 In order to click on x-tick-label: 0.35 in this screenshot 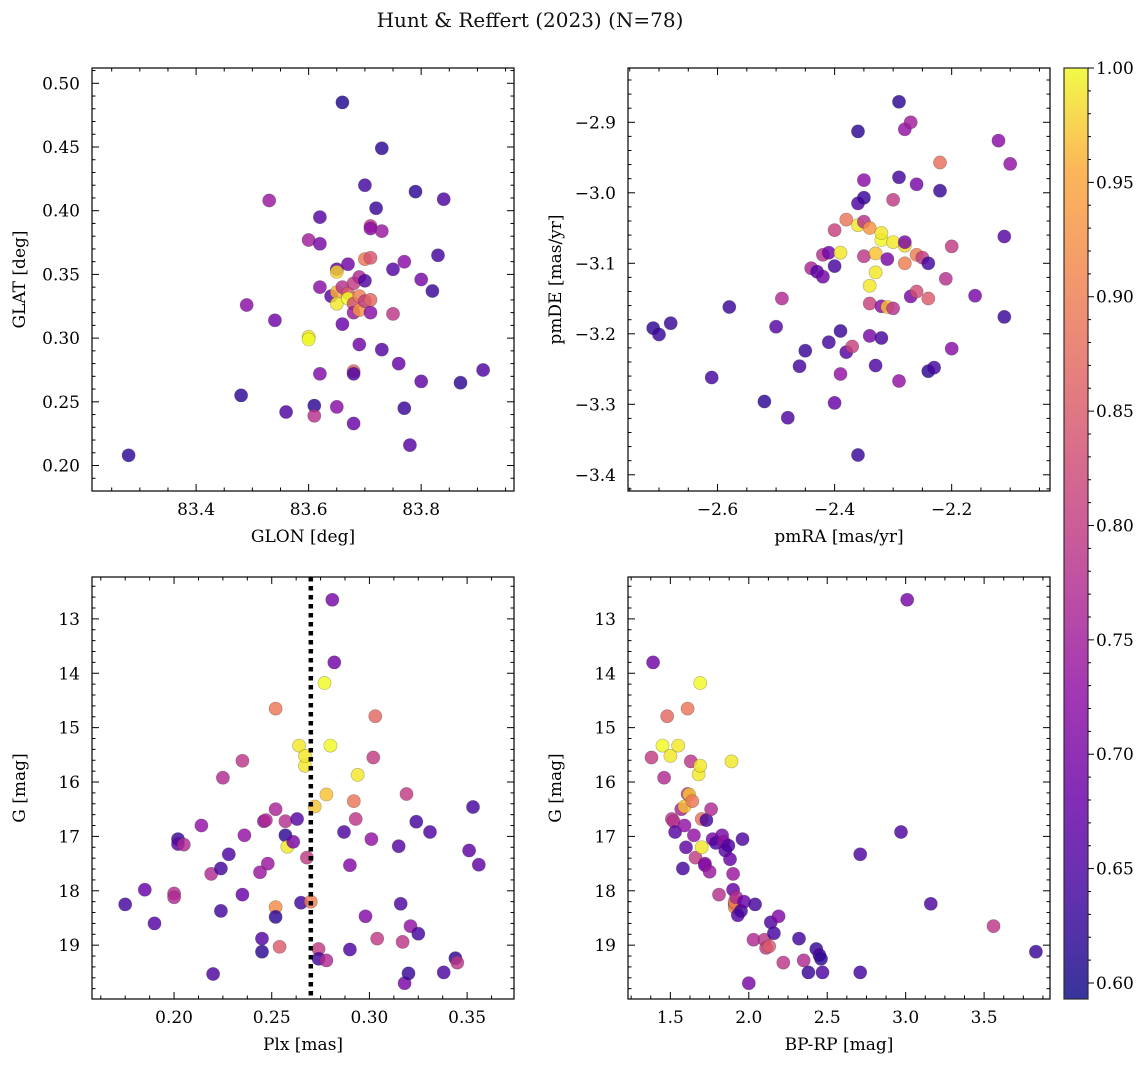, I will do `click(467, 1018)`.